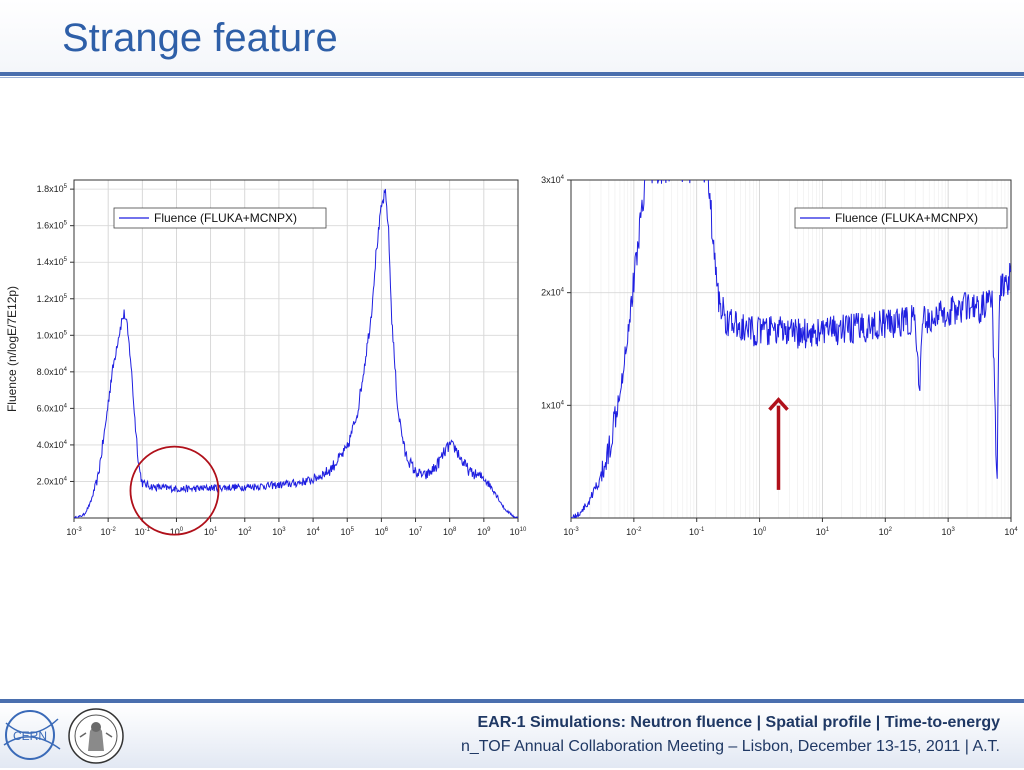 This screenshot has height=770, width=1024. Describe the element at coordinates (177, 532) in the screenshot. I see `left-x-tick-label: 100` at that location.